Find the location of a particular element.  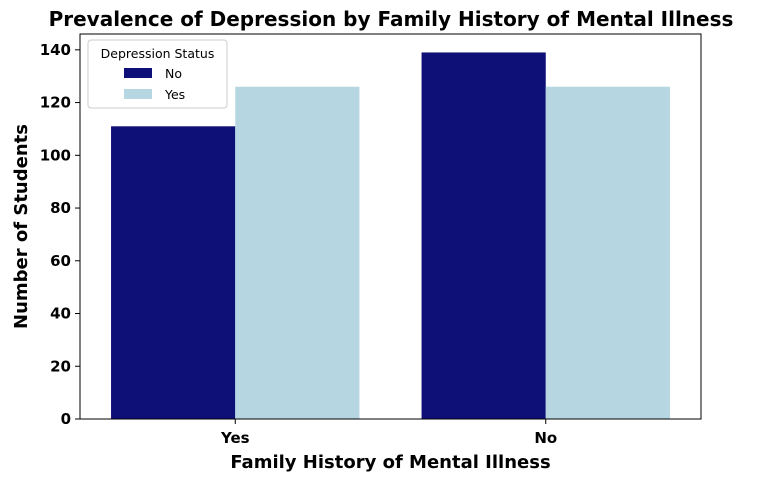

legend-swatch-no is located at coordinates (138, 73).